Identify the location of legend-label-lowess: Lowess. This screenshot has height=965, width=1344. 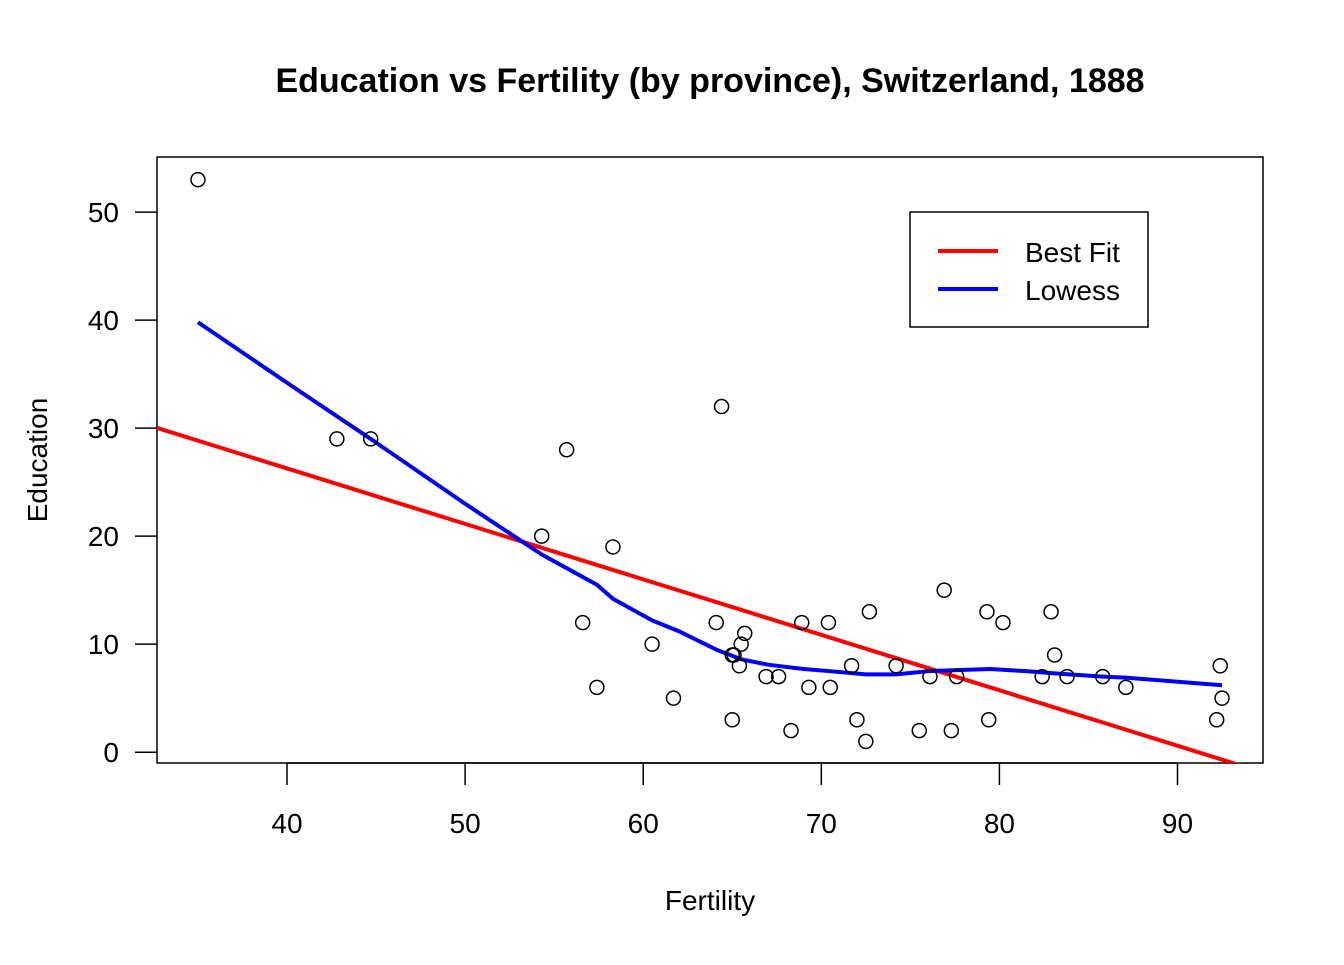
(1072, 290).